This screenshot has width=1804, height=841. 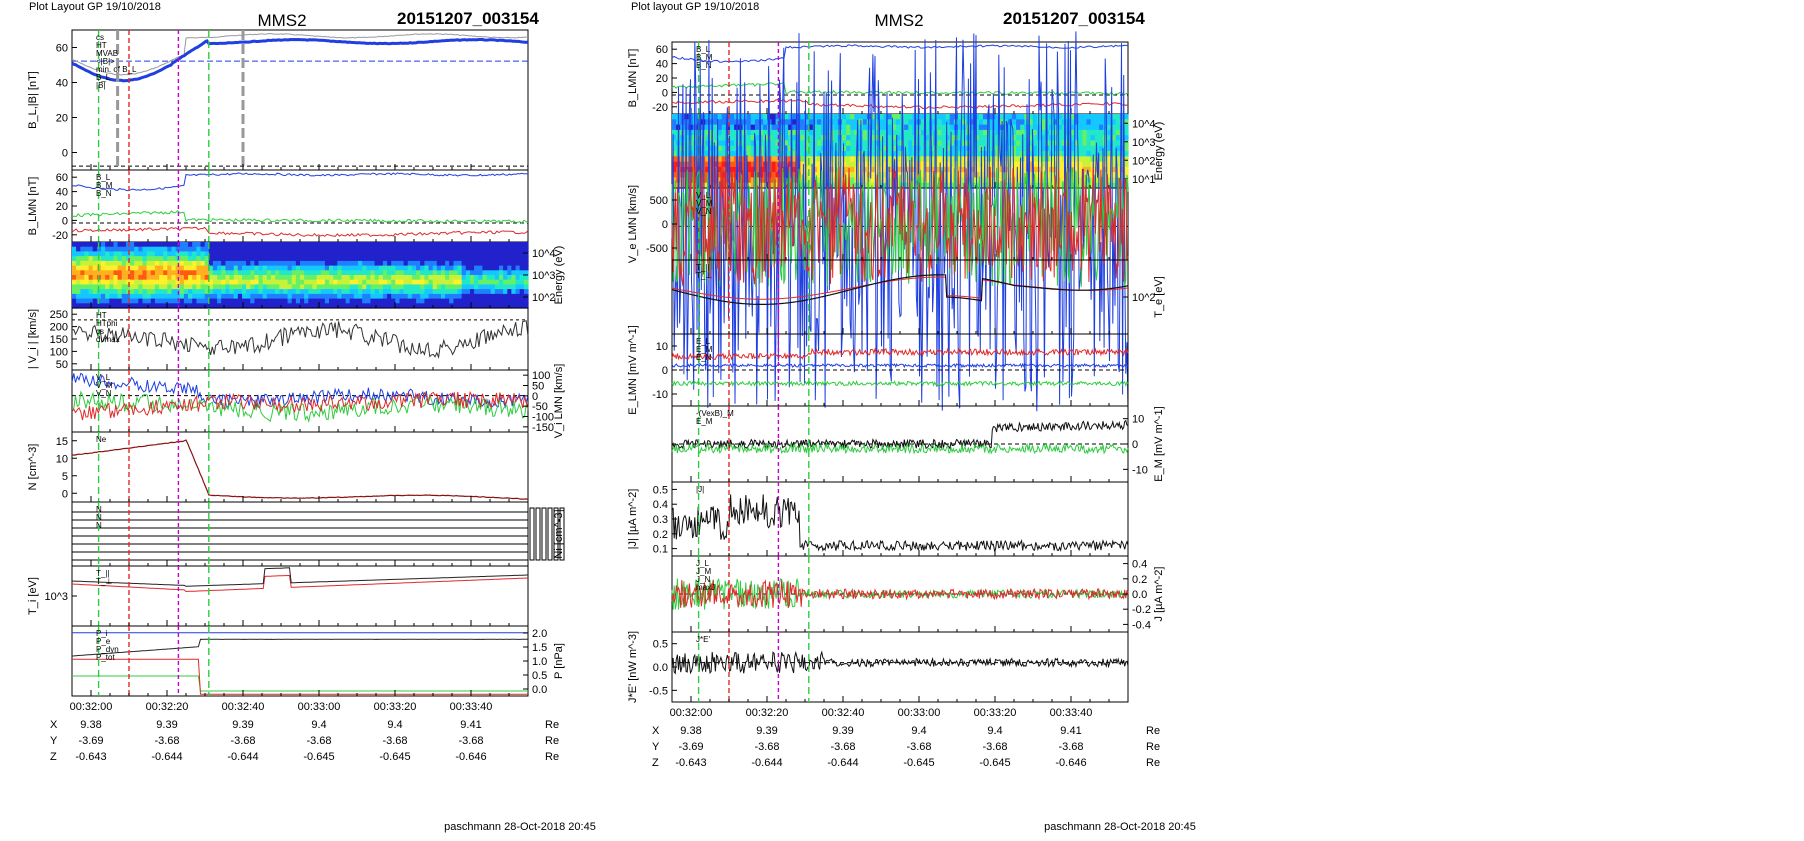 I want to click on layout-label: Plot Layout GP 19/10/2018, so click(x=95, y=7).